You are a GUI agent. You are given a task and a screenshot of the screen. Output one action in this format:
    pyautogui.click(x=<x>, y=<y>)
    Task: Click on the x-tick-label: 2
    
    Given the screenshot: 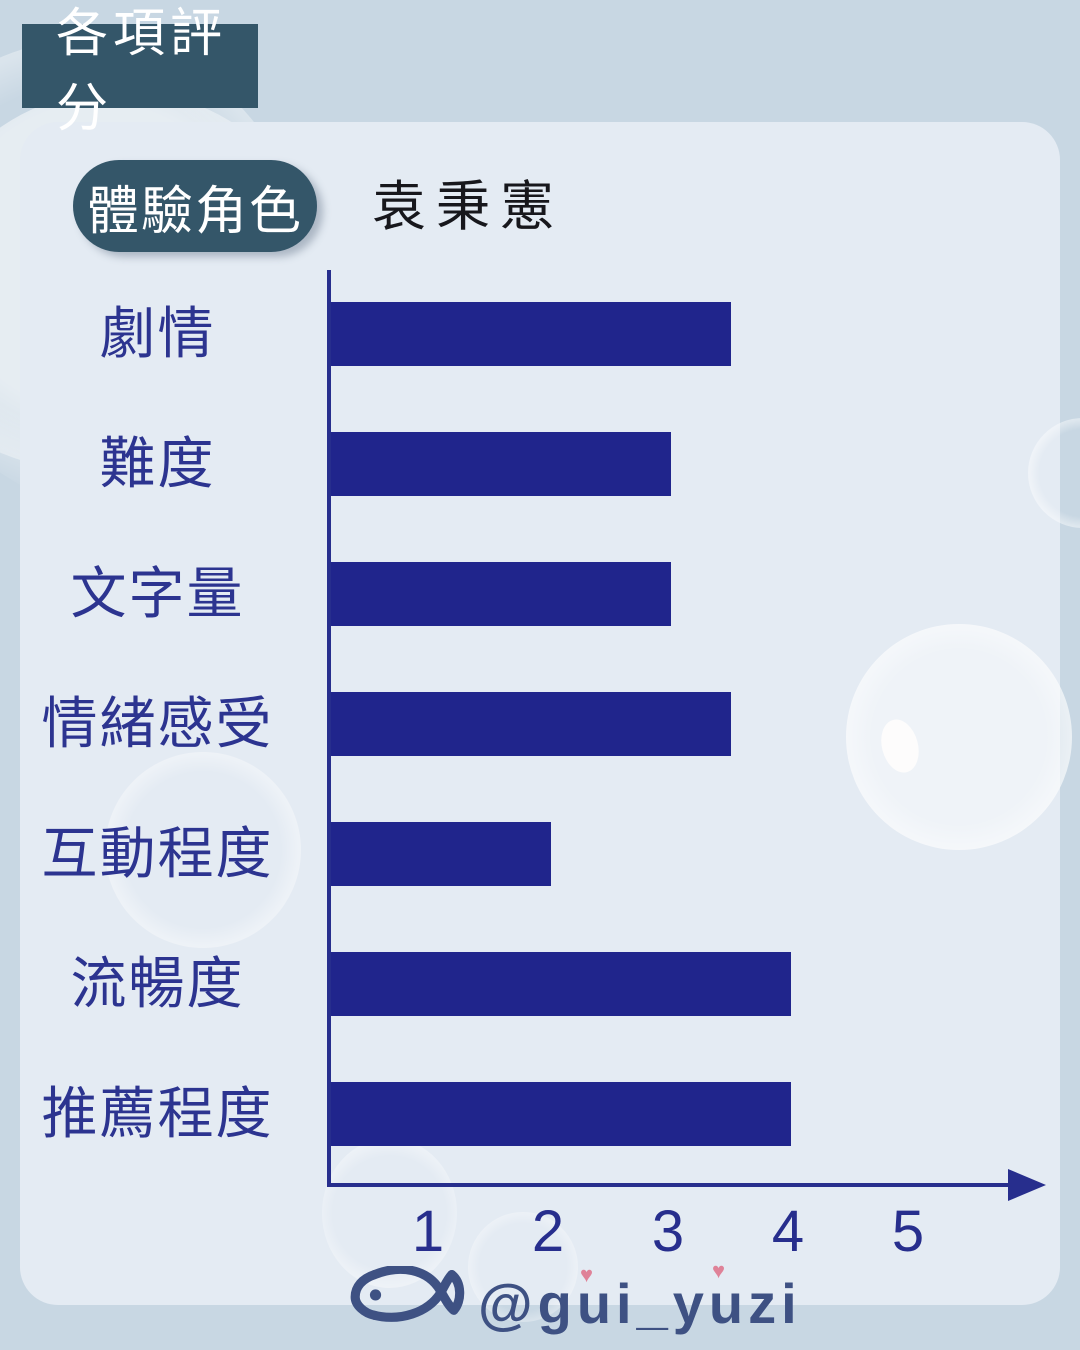 What is the action you would take?
    pyautogui.click(x=548, y=1231)
    